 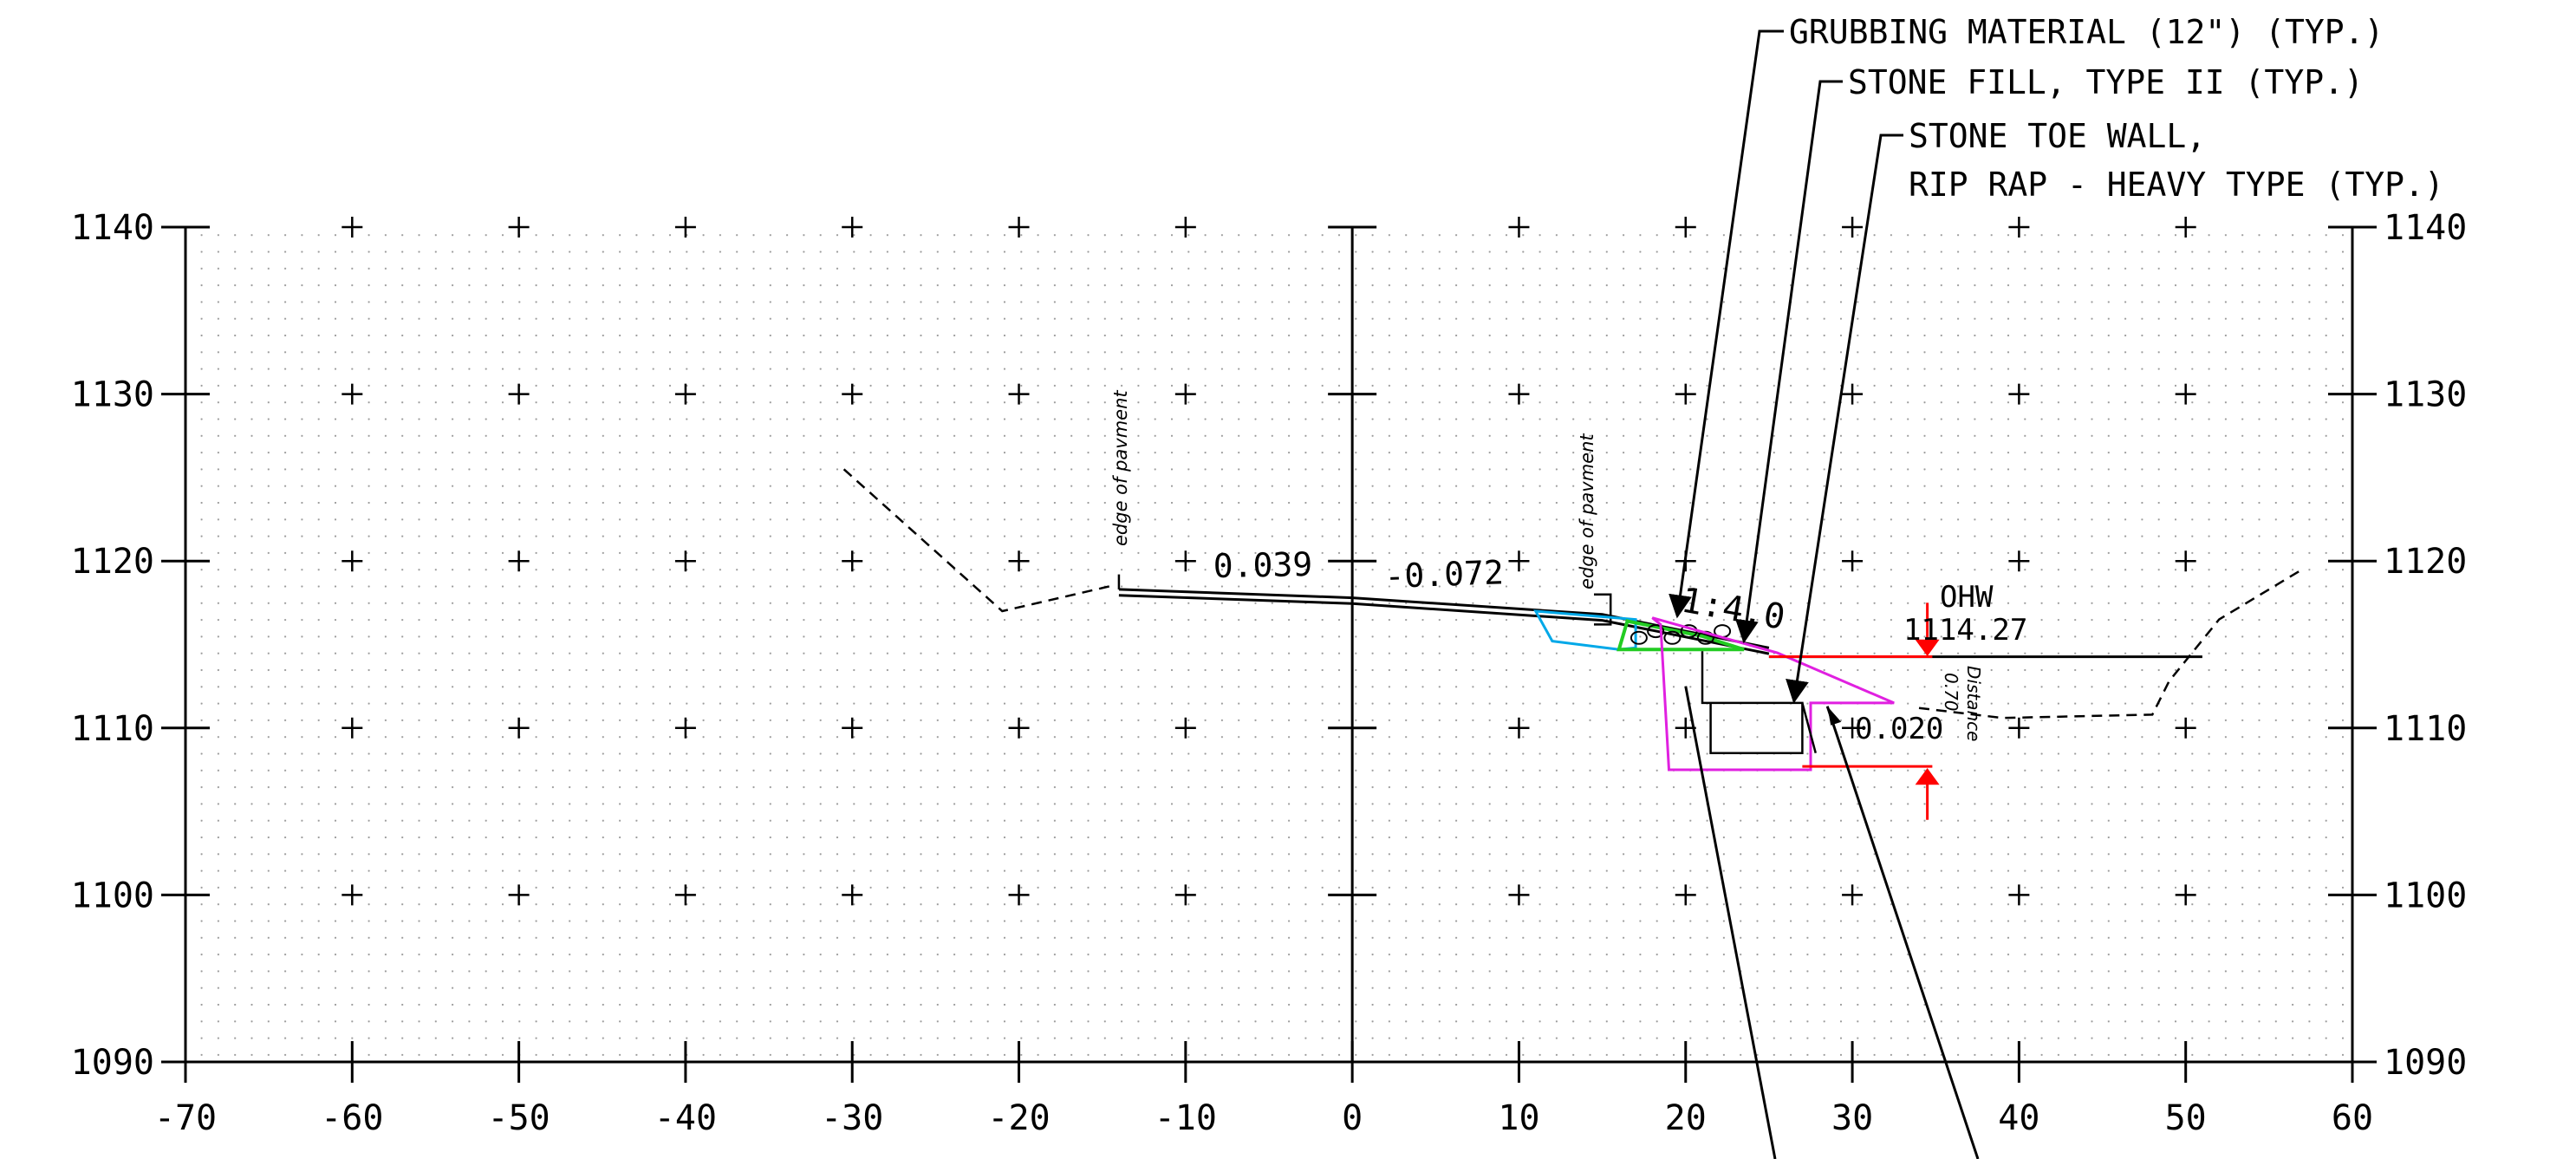 I want to click on callout-leaders, so click(x=1824, y=594).